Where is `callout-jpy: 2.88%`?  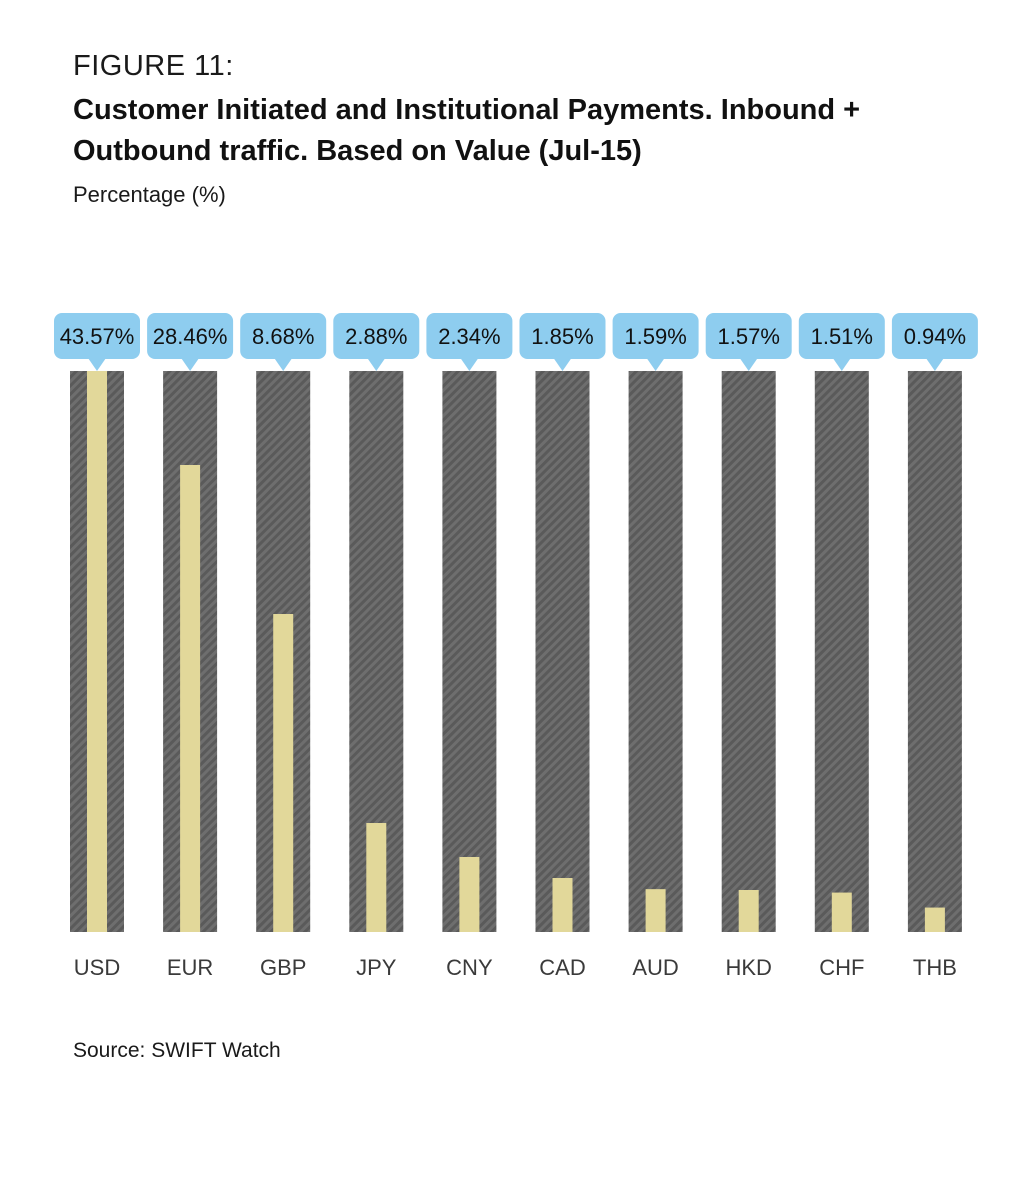 callout-jpy: 2.88% is located at coordinates (376, 342).